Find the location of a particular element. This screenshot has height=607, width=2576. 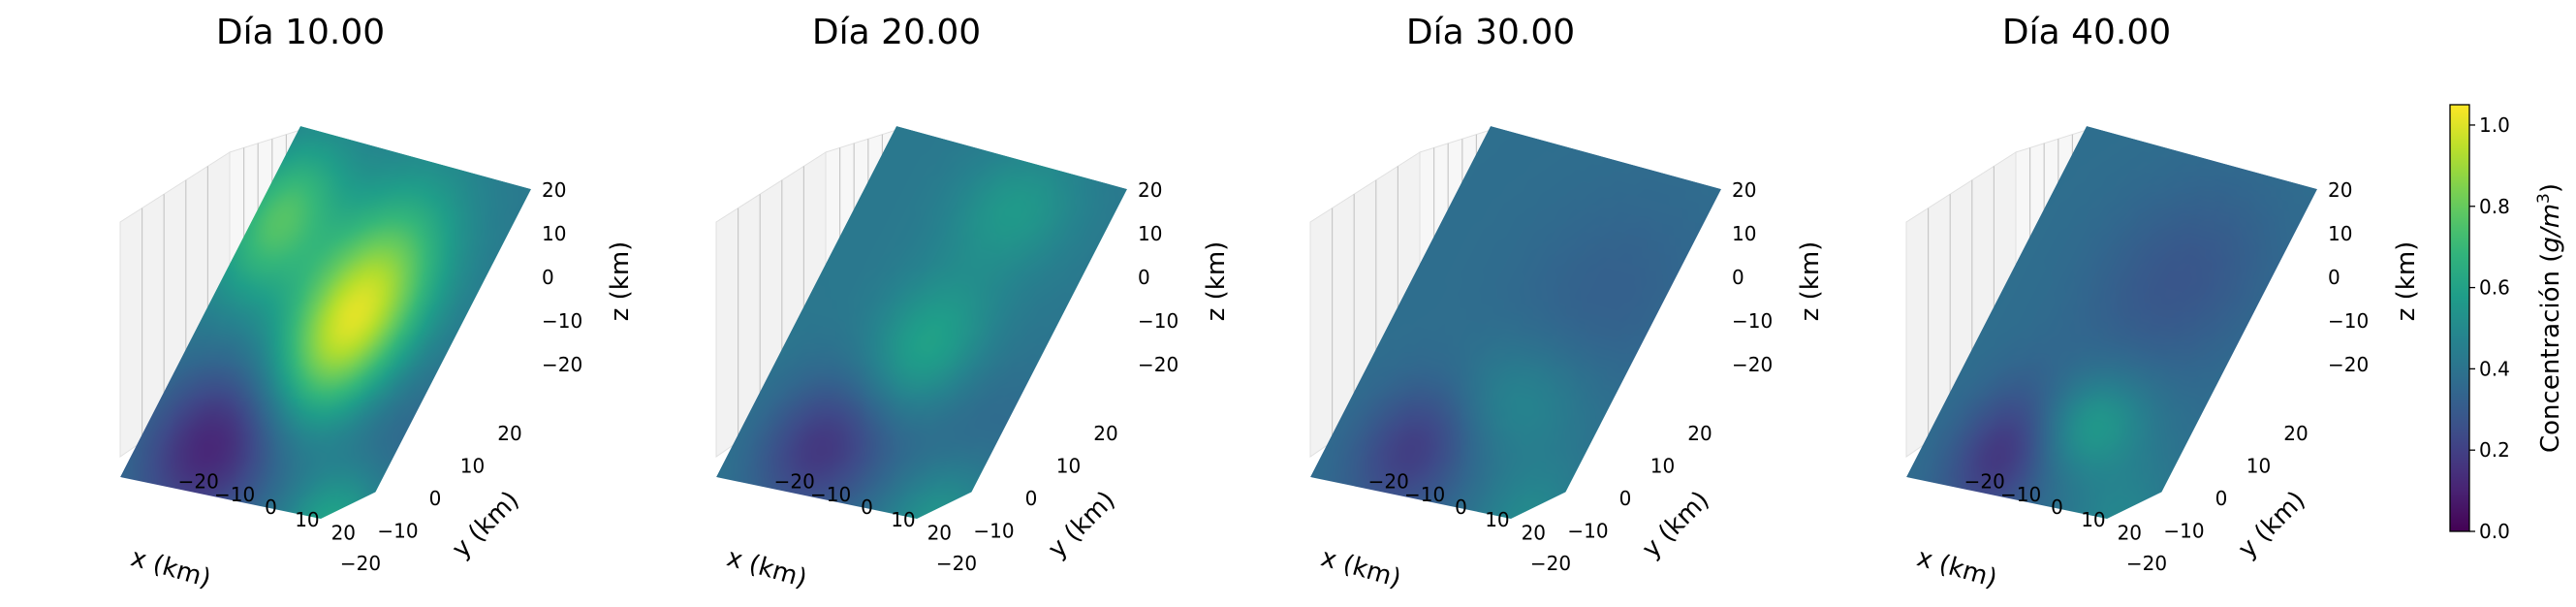

colorbar-tick-label: 0.8 is located at coordinates (2494, 206).